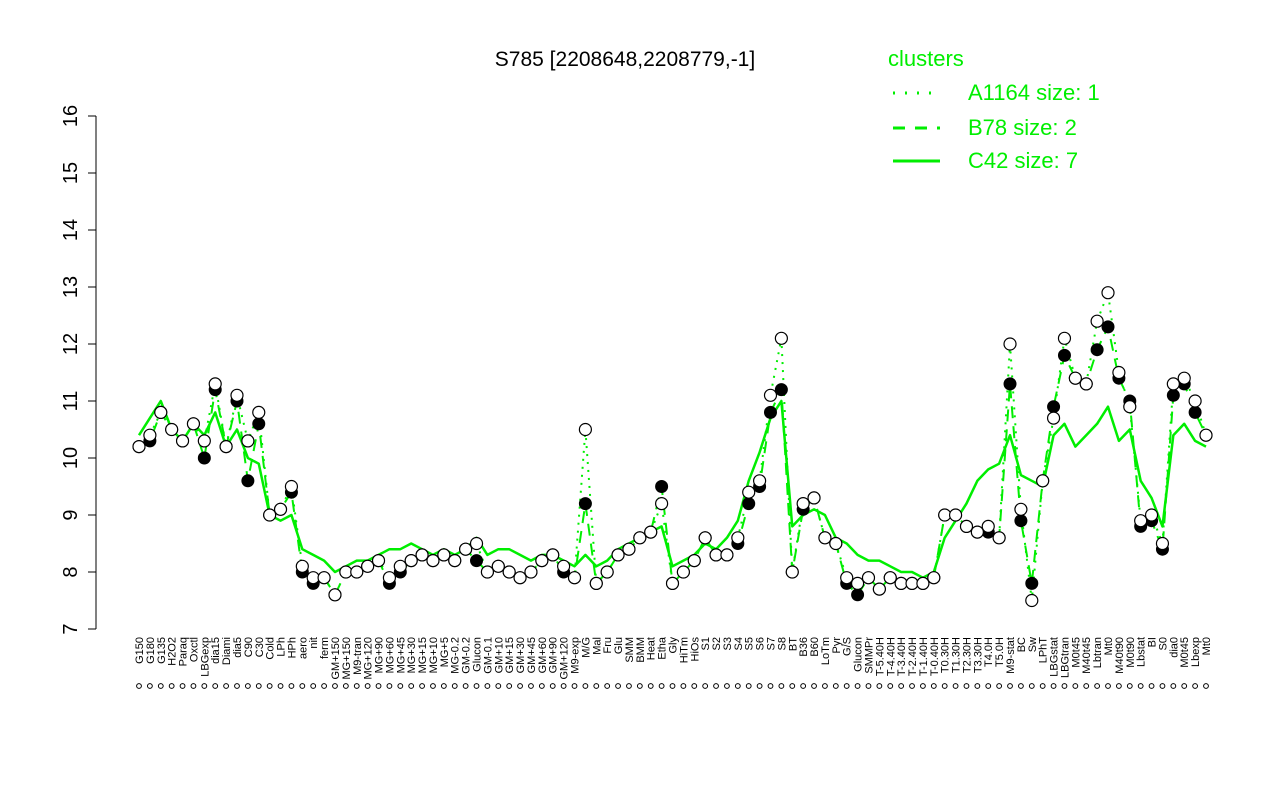  I want to click on x-tick-label: GM-0.2, so click(467, 655).